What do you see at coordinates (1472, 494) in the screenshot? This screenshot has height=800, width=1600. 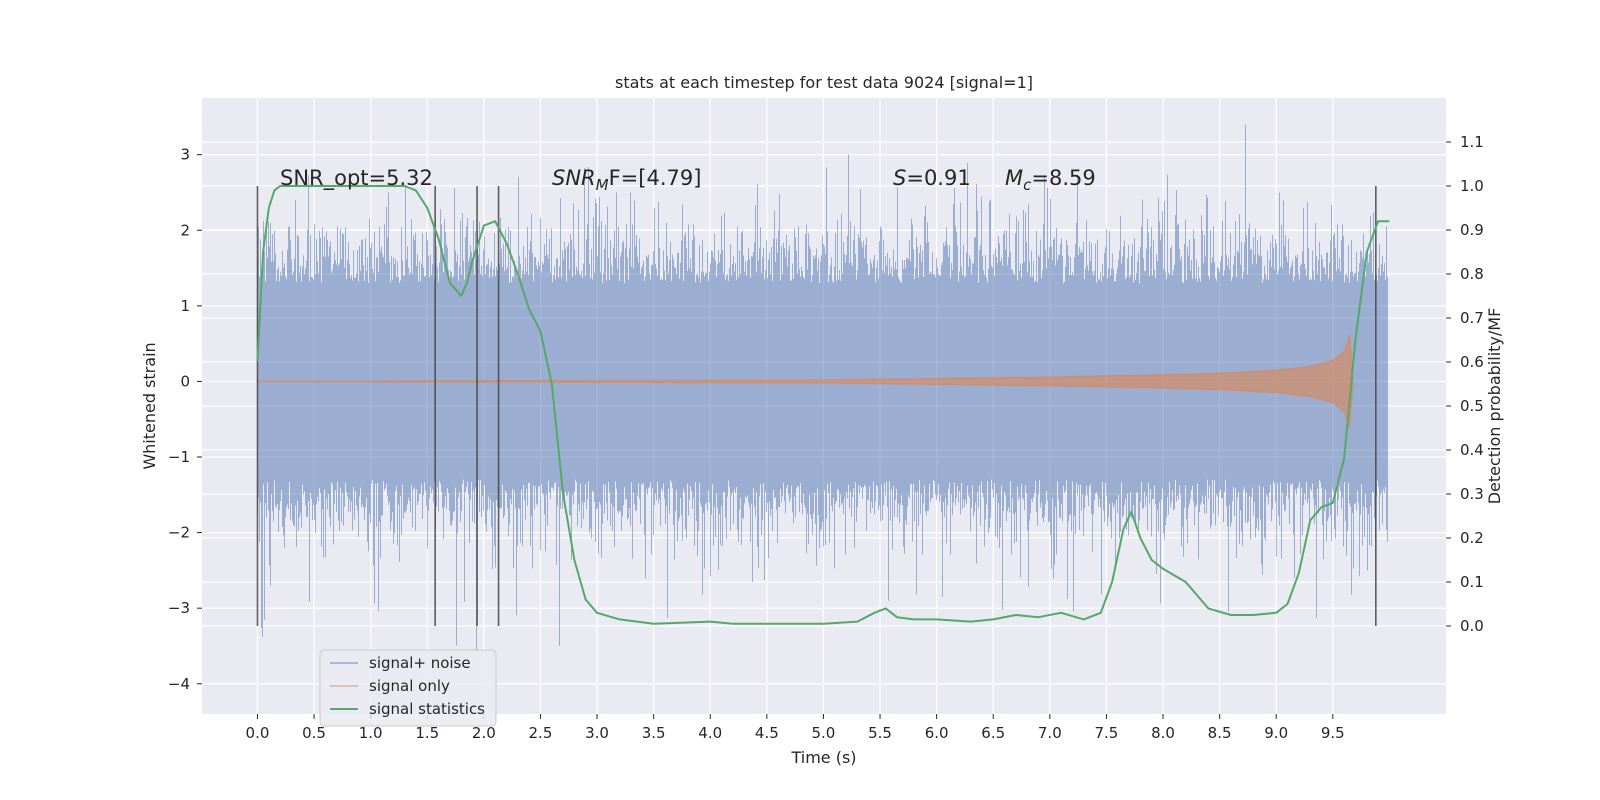 I see `y2-tick-label: 0.3` at bounding box center [1472, 494].